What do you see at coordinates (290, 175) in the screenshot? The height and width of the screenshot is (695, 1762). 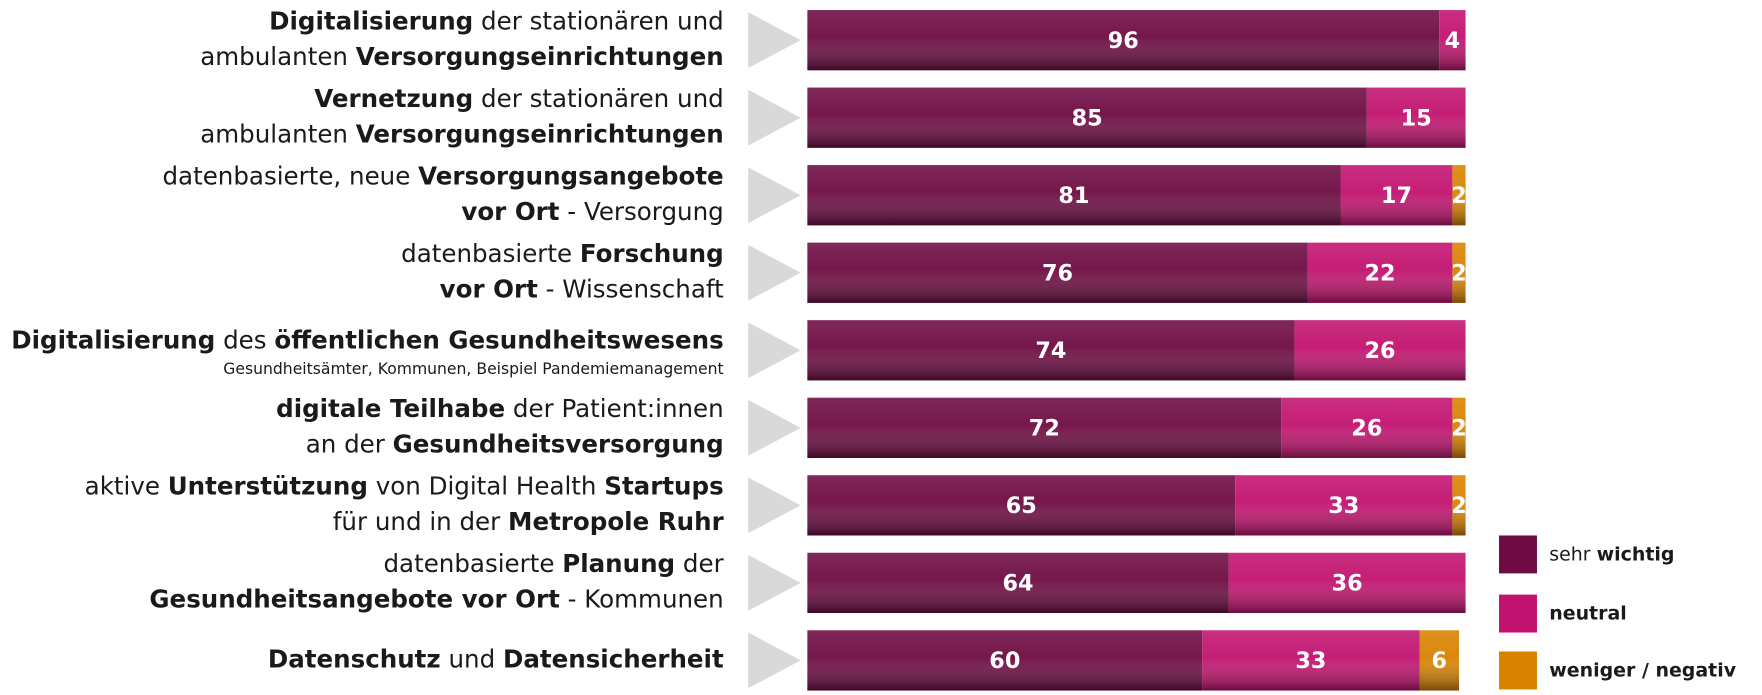 I see `label-part: datenbasierte, neue` at bounding box center [290, 175].